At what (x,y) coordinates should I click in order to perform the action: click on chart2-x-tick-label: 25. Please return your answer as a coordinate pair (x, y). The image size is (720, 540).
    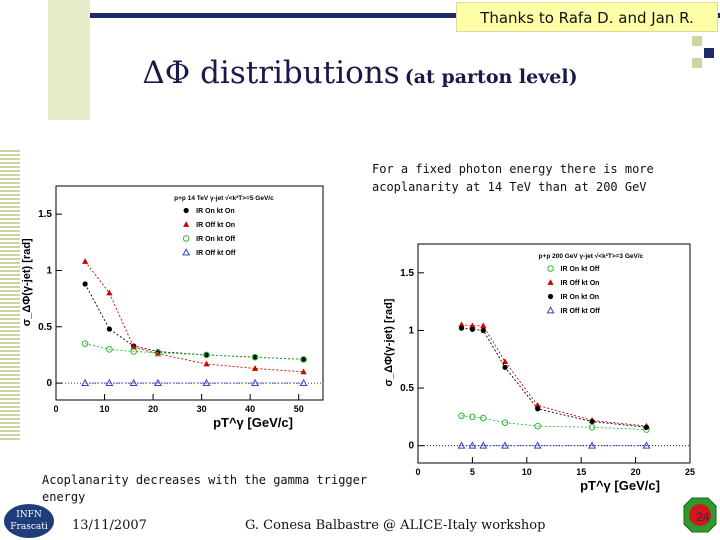
    Looking at the image, I should click on (690, 472).